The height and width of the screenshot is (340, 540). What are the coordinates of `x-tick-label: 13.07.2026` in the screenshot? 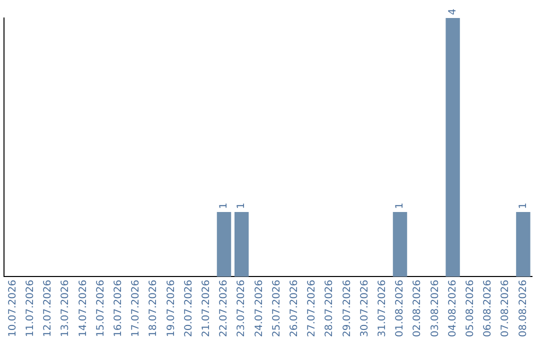 It's located at (66, 309).